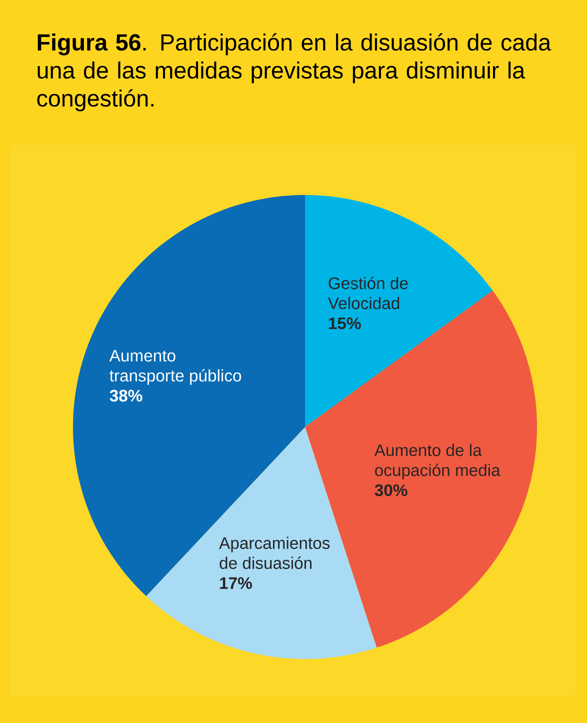 This screenshot has height=723, width=587. I want to click on chart-title: Figura 56. Participación en la disuasión de cada una de las medidas previstas para disminuir la congestión., so click(294, 72).